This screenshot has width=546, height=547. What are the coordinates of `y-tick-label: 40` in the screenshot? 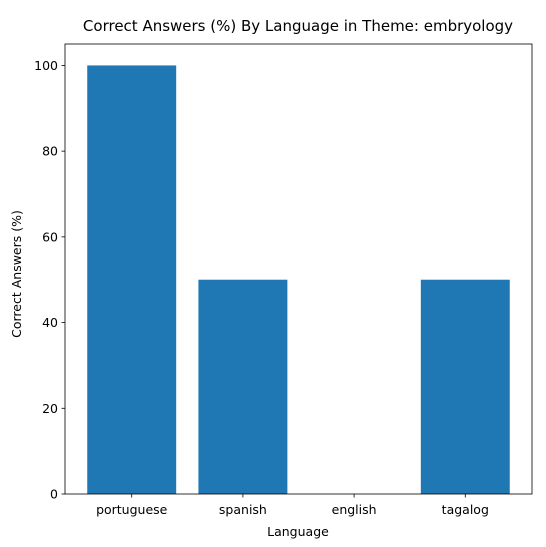 It's located at (50, 322).